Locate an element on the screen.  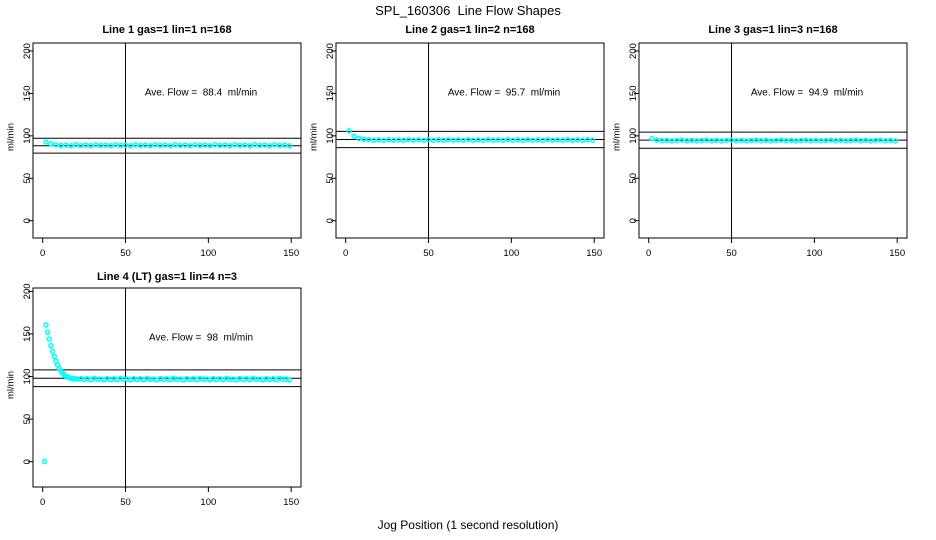
x-tick-label: 100 is located at coordinates (208, 253).